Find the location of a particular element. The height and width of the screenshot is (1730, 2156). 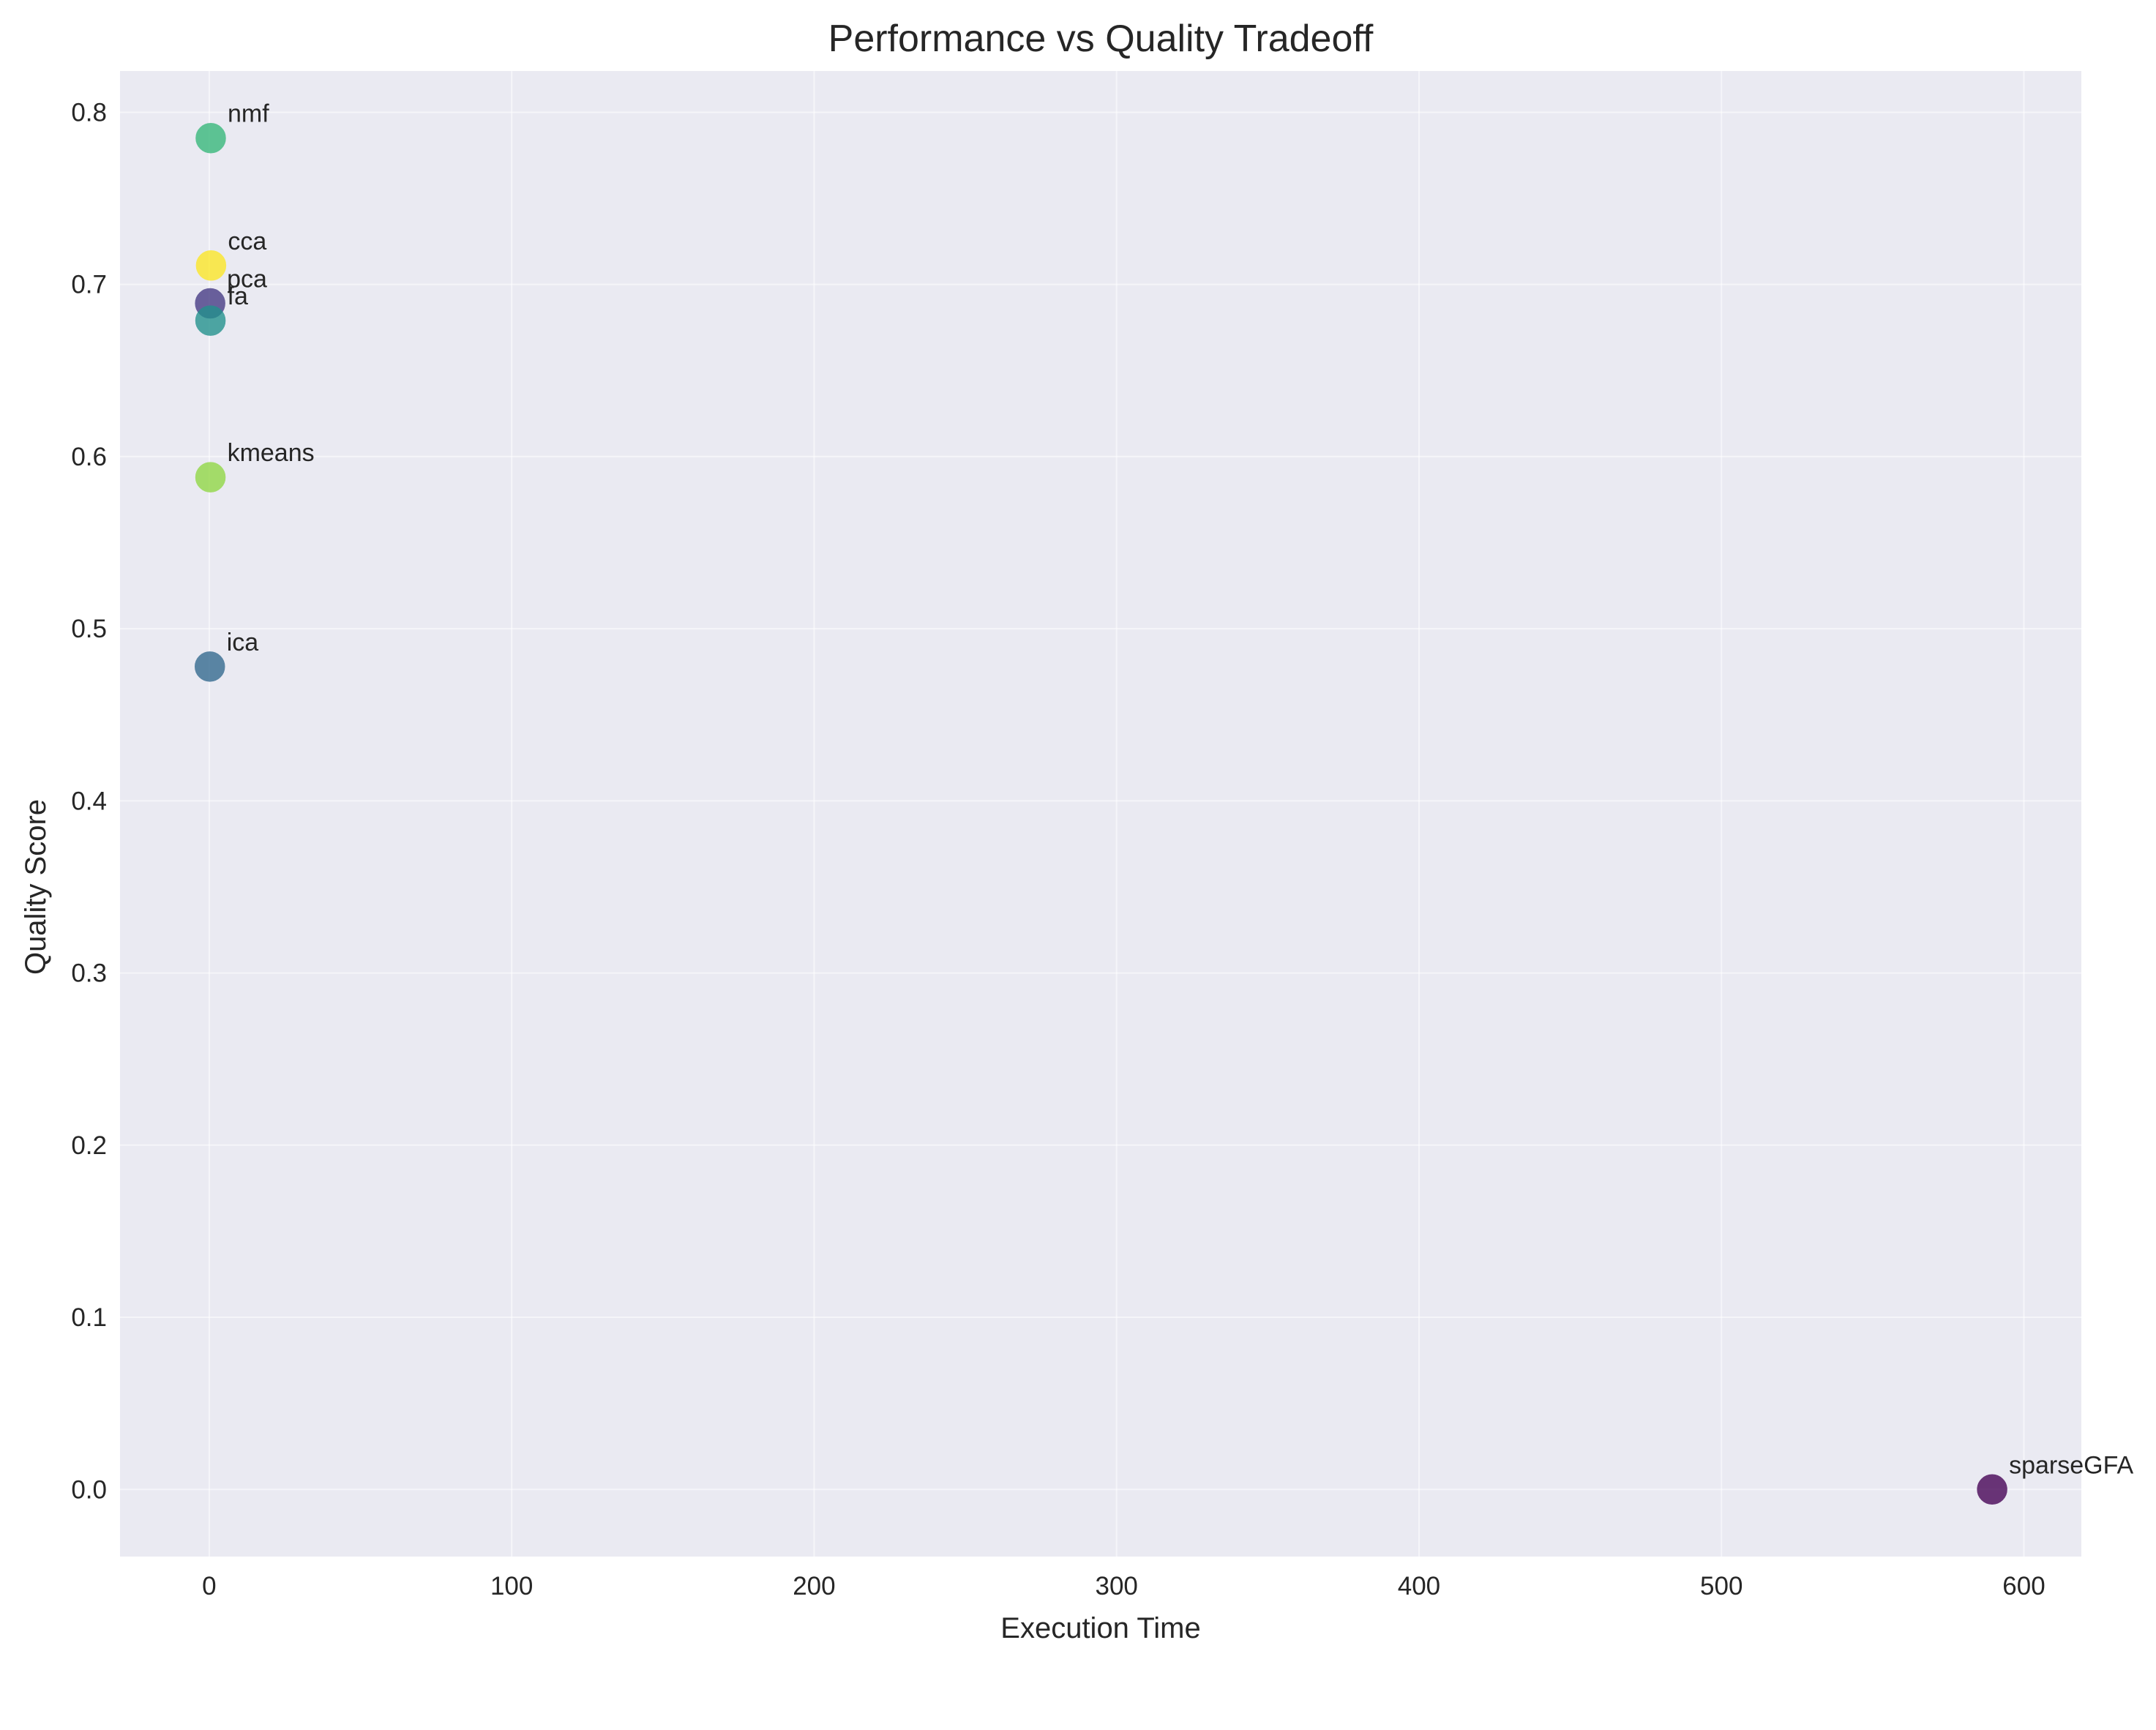

y-tick-label: 0.7 is located at coordinates (89, 285).